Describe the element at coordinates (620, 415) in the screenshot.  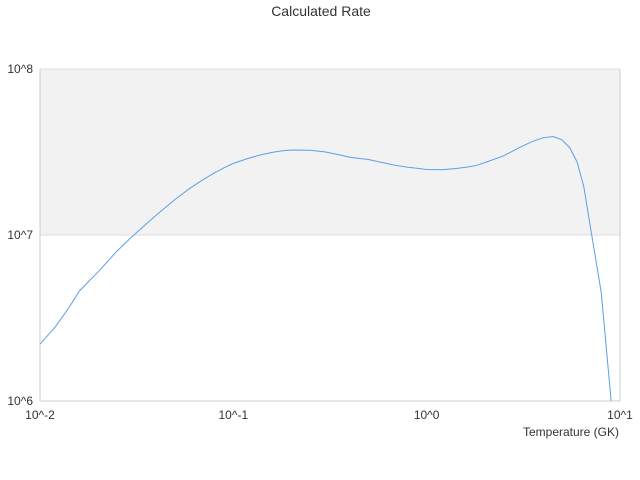
I see `x-tick-label: 10^1` at that location.